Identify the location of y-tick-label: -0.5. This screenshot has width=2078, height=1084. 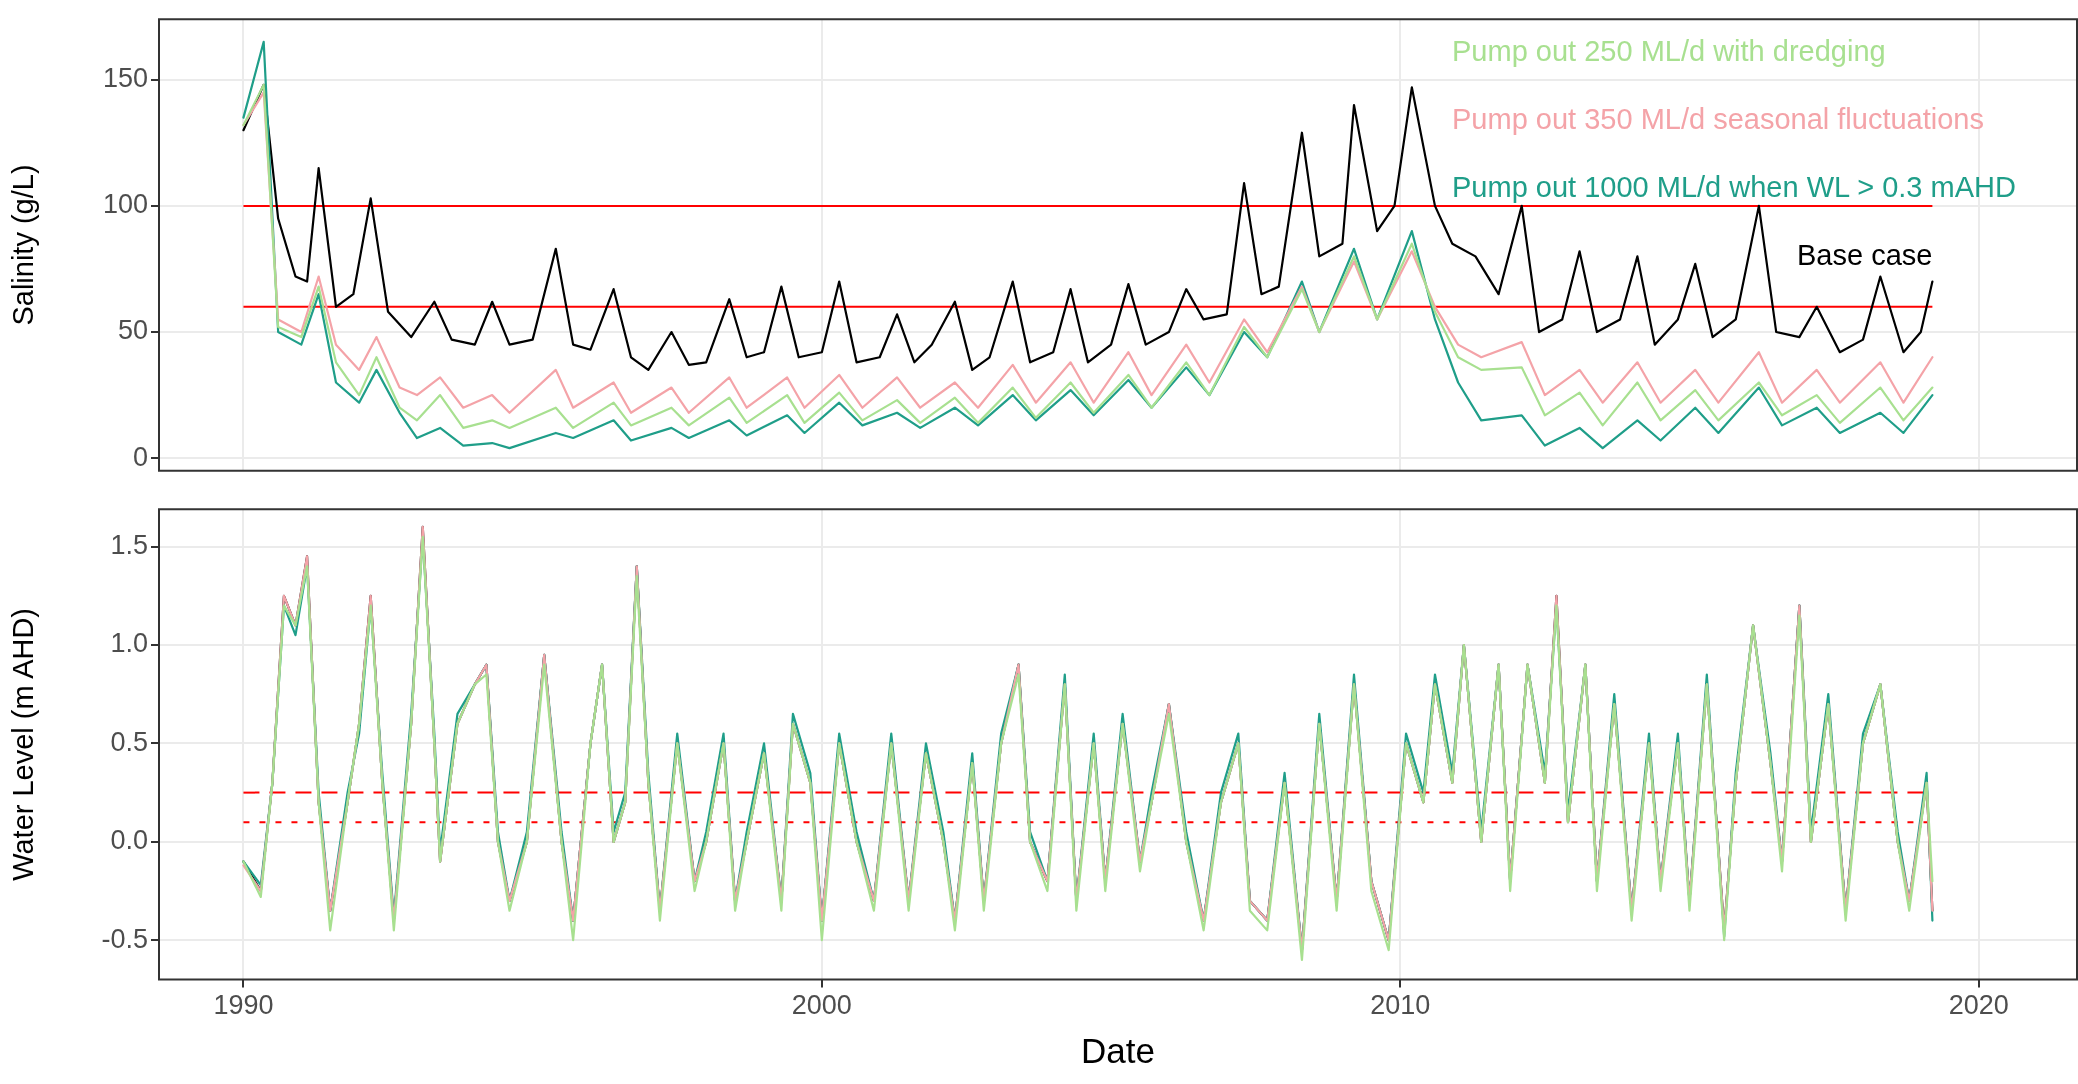
(124, 938).